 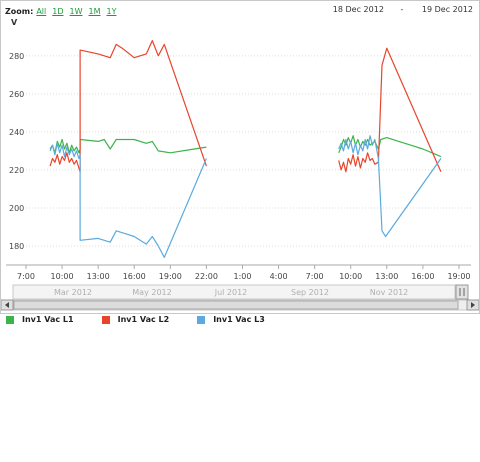 I want to click on navigator-label: Nov 2012, so click(x=389, y=292).